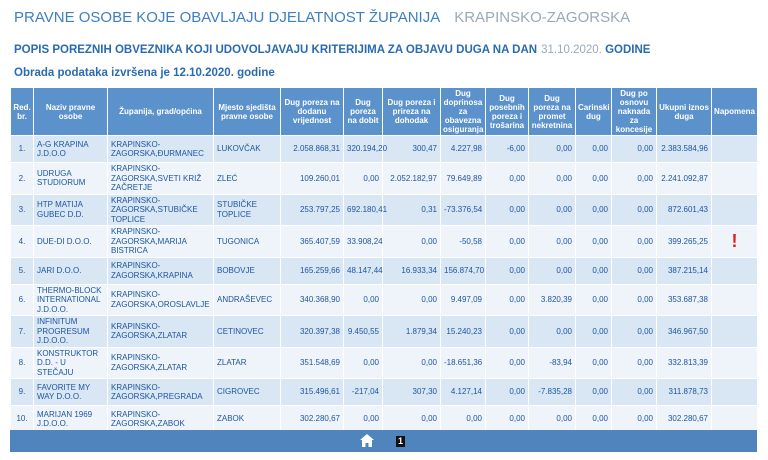 Image resolution: width=768 pixels, height=460 pixels. Describe the element at coordinates (411, 111) in the screenshot. I see `column-header: Dug poreza i prireza na dohodak` at that location.